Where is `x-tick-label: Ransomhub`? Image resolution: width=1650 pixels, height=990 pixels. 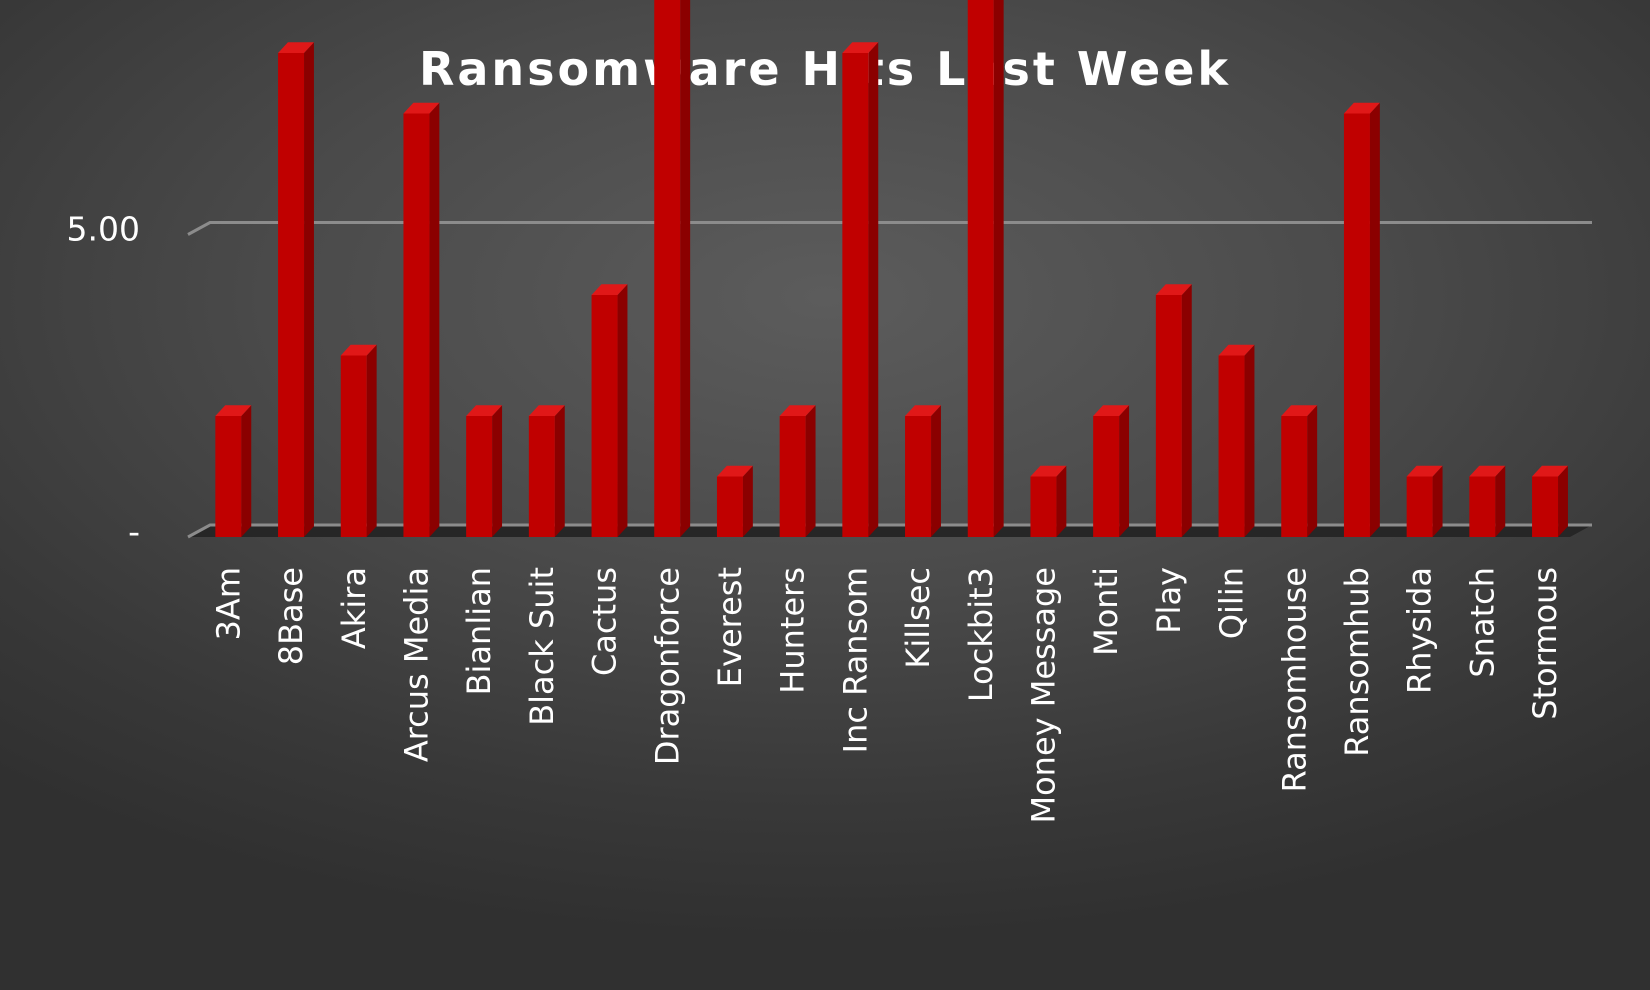
x-tick-label: Ransomhub is located at coordinates (1357, 662).